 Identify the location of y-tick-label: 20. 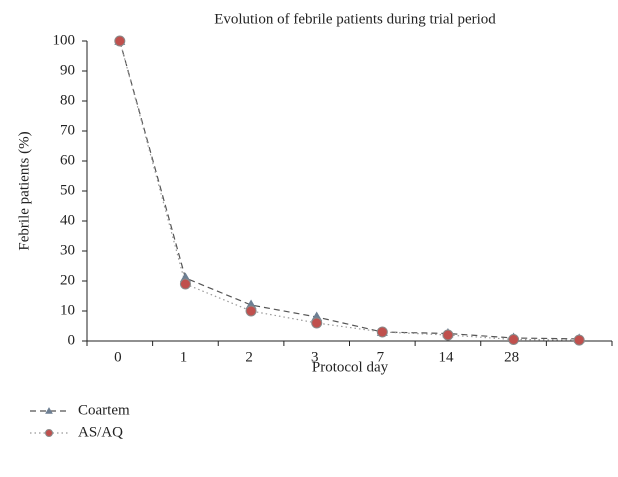
(67, 280).